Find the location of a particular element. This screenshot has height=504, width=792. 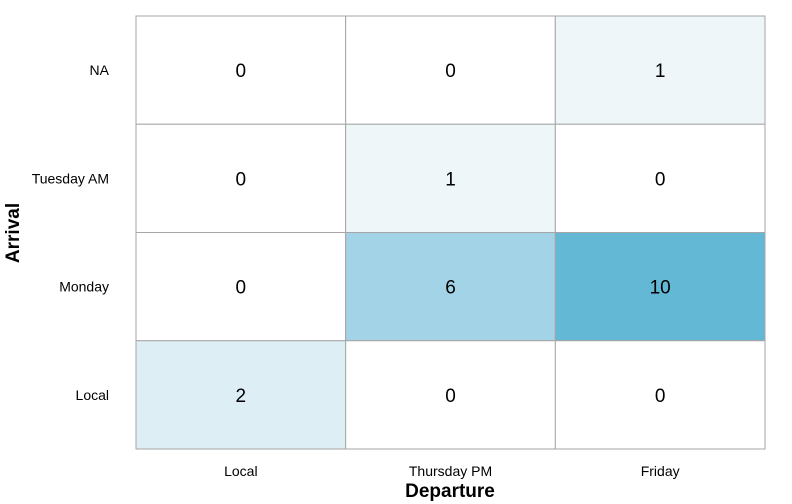

cell-value-label: 6 is located at coordinates (450, 288).